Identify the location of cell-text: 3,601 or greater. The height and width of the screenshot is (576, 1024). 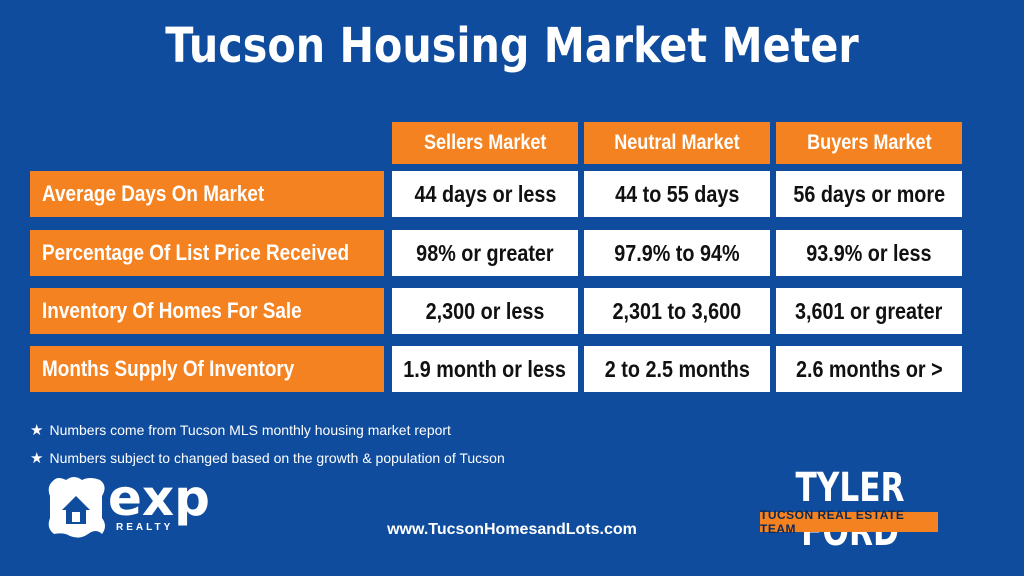
(869, 310).